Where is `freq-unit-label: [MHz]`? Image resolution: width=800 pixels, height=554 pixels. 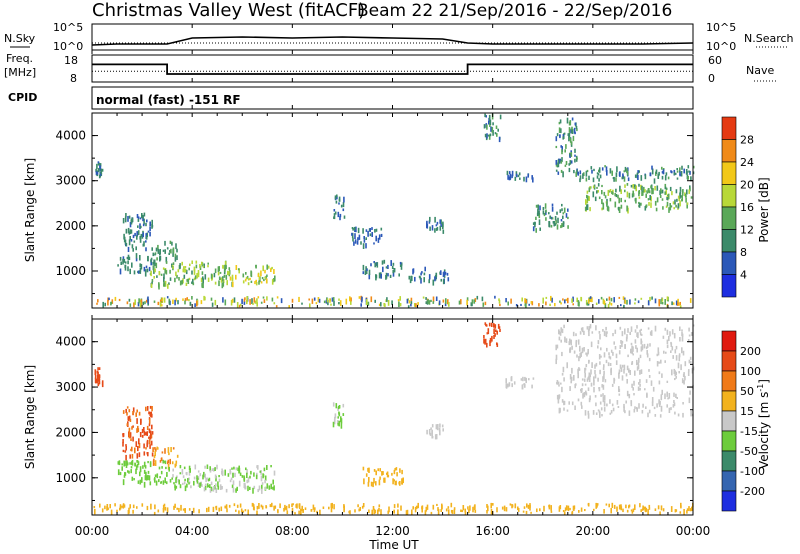 freq-unit-label: [MHz] is located at coordinates (20, 72).